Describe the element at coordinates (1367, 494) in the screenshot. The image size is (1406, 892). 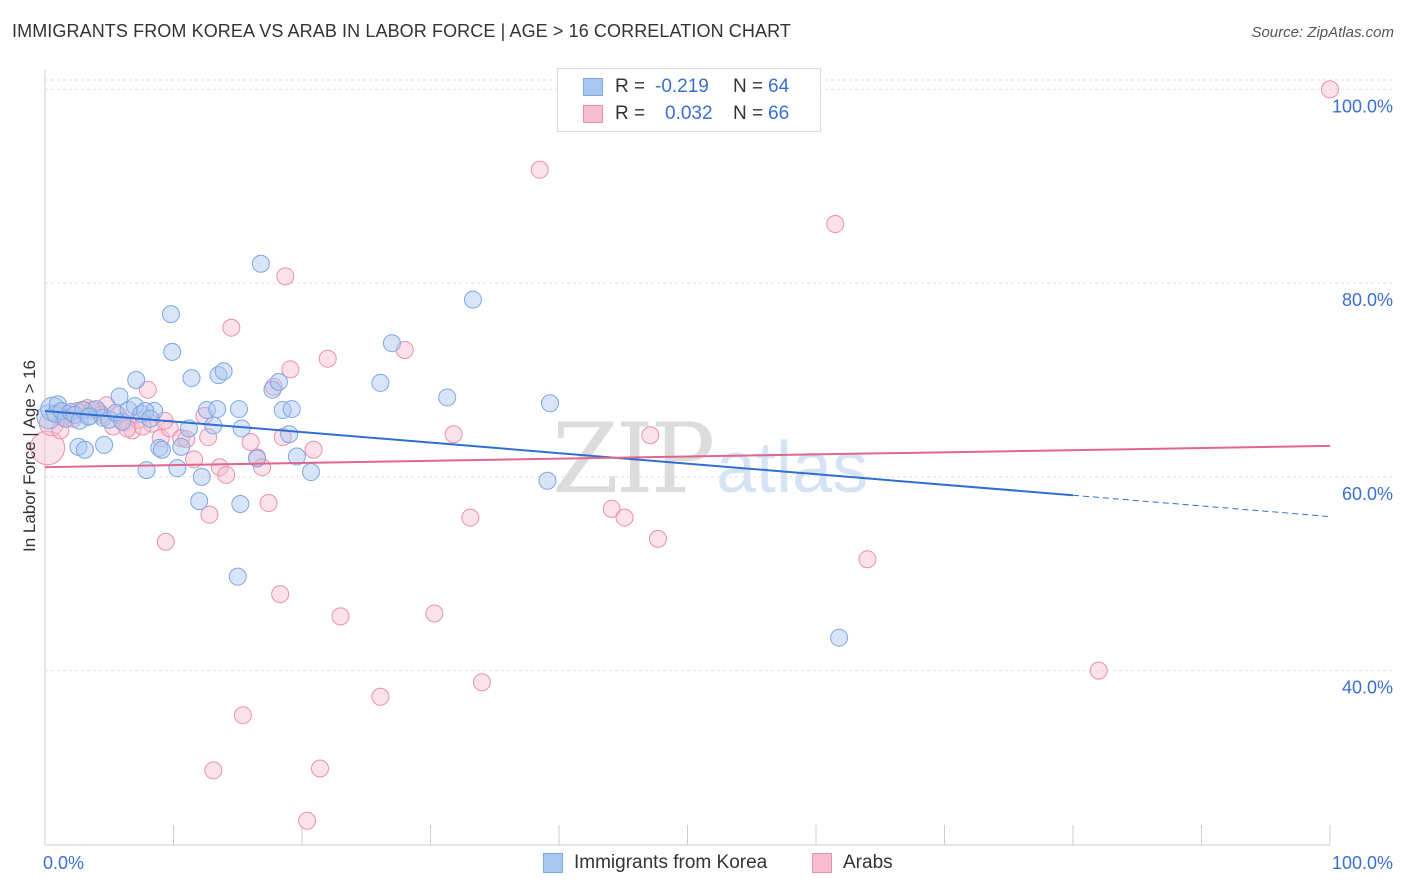
I see `y-tick-label: 60.0%` at that location.